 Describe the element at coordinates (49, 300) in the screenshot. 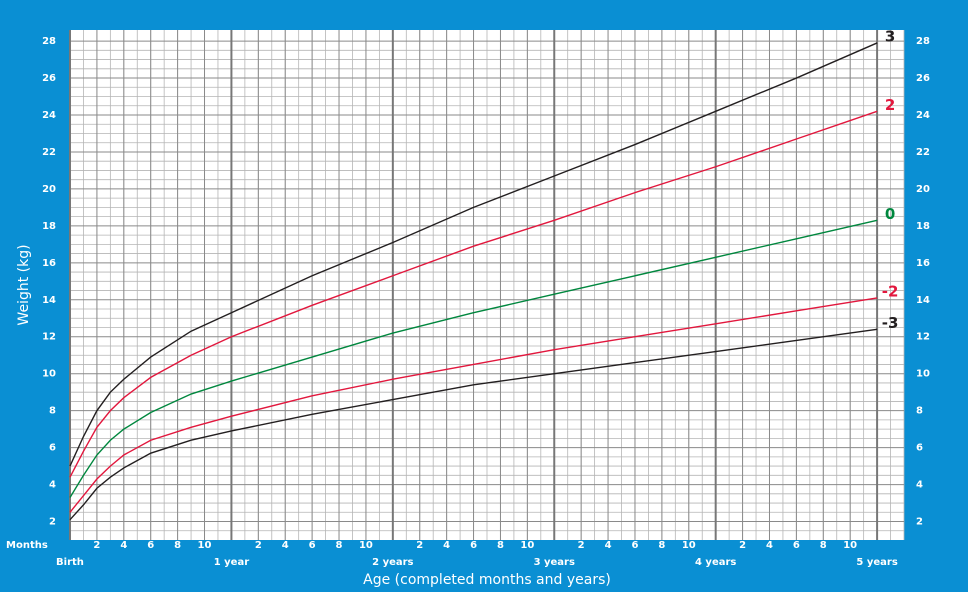

I see `y-tick-label: 14` at that location.